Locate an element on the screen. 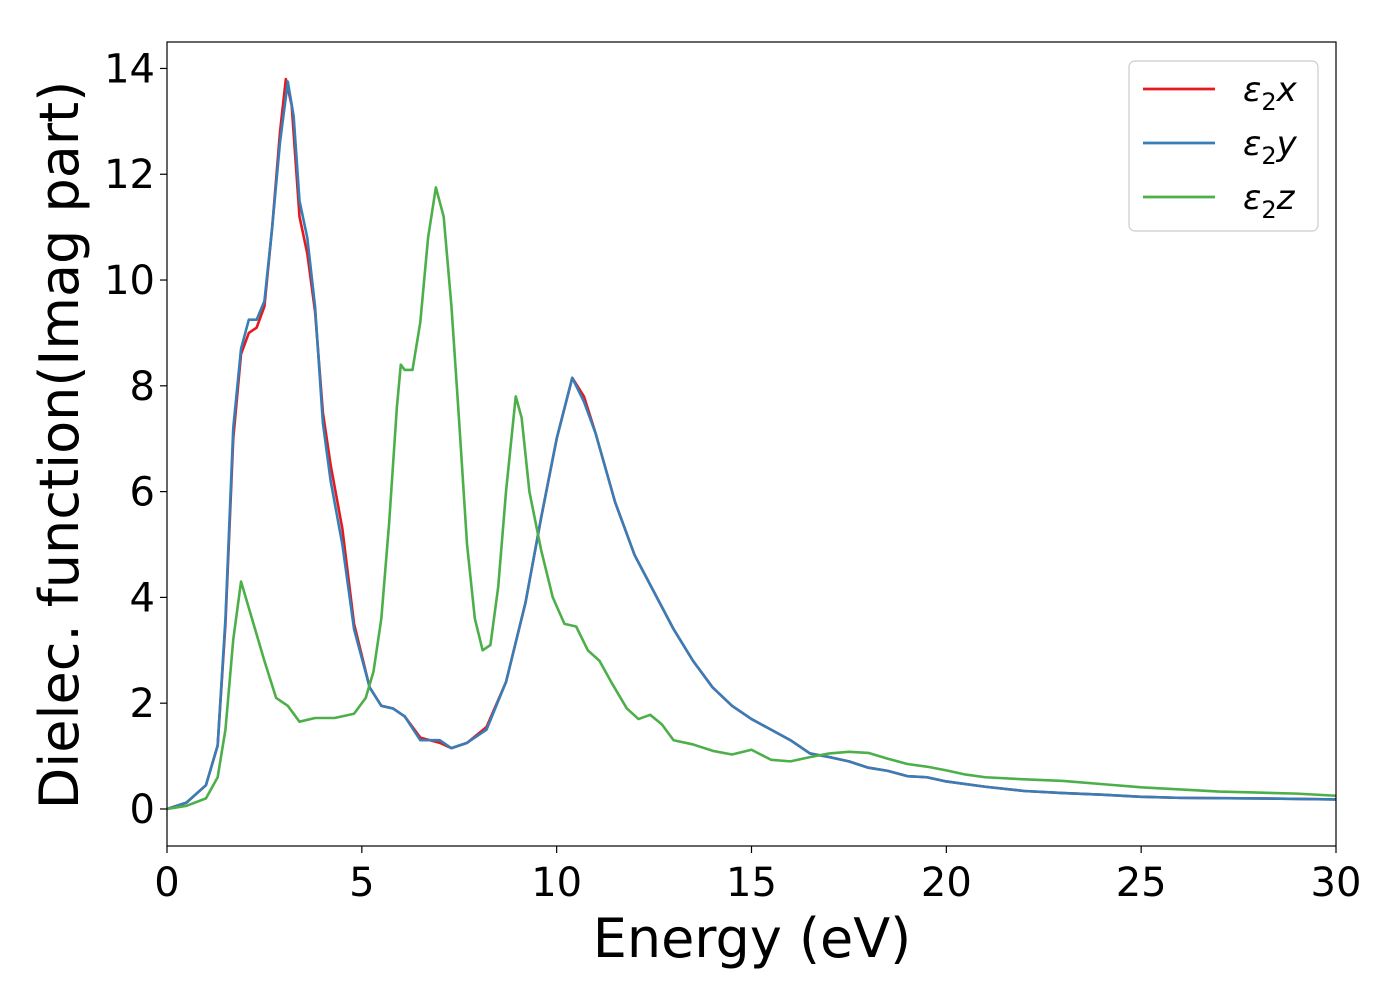 The image size is (1400, 1000). x-tick-label: 5 is located at coordinates (361, 883).